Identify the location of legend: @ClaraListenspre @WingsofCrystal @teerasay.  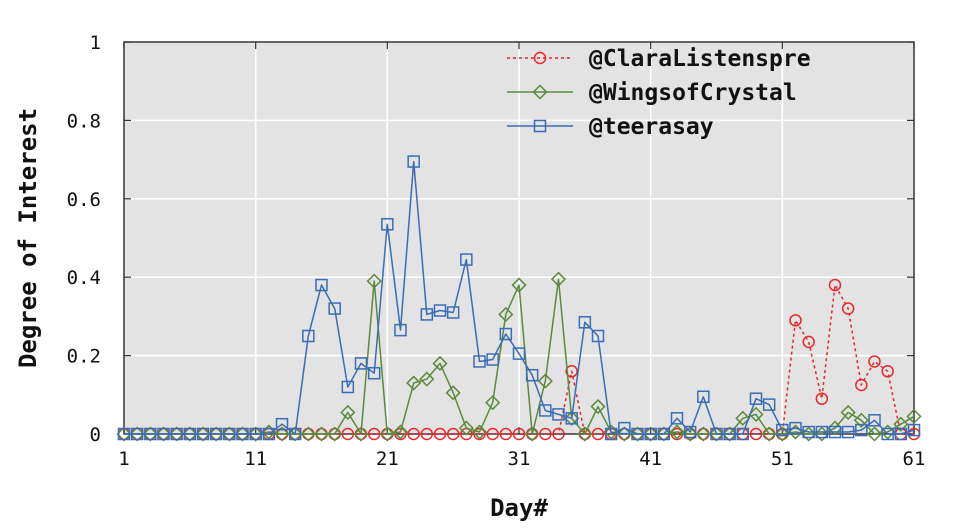
(659, 93).